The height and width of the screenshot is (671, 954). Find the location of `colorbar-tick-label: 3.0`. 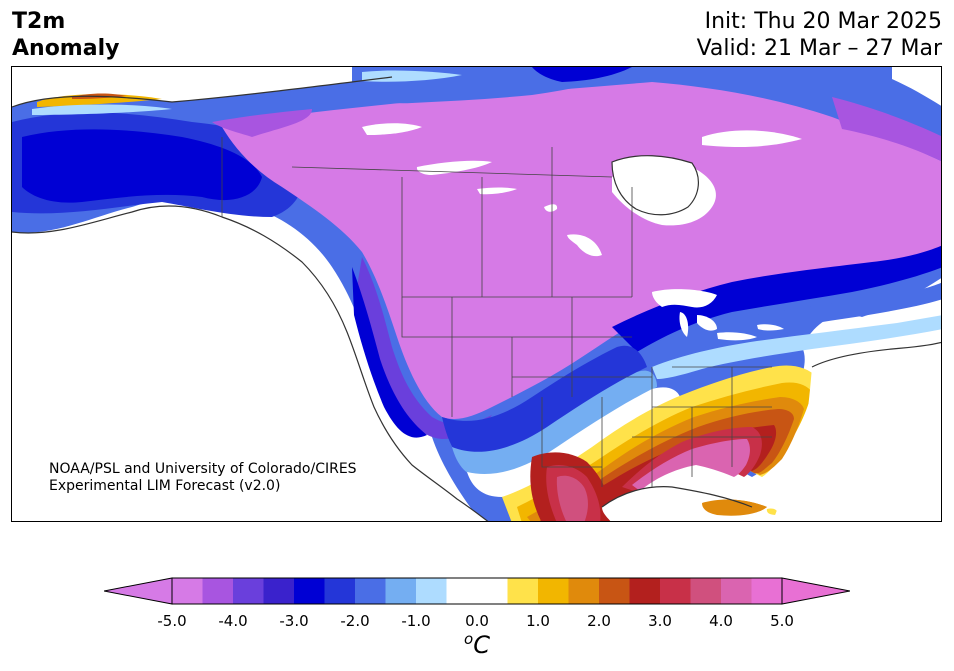

colorbar-tick-label: 3.0 is located at coordinates (660, 621).